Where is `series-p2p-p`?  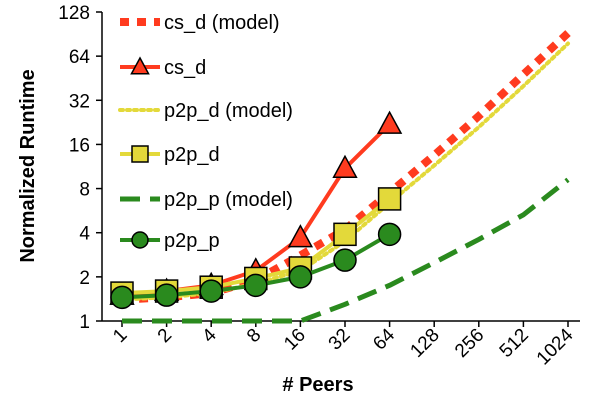 series-p2p-p is located at coordinates (256, 266).